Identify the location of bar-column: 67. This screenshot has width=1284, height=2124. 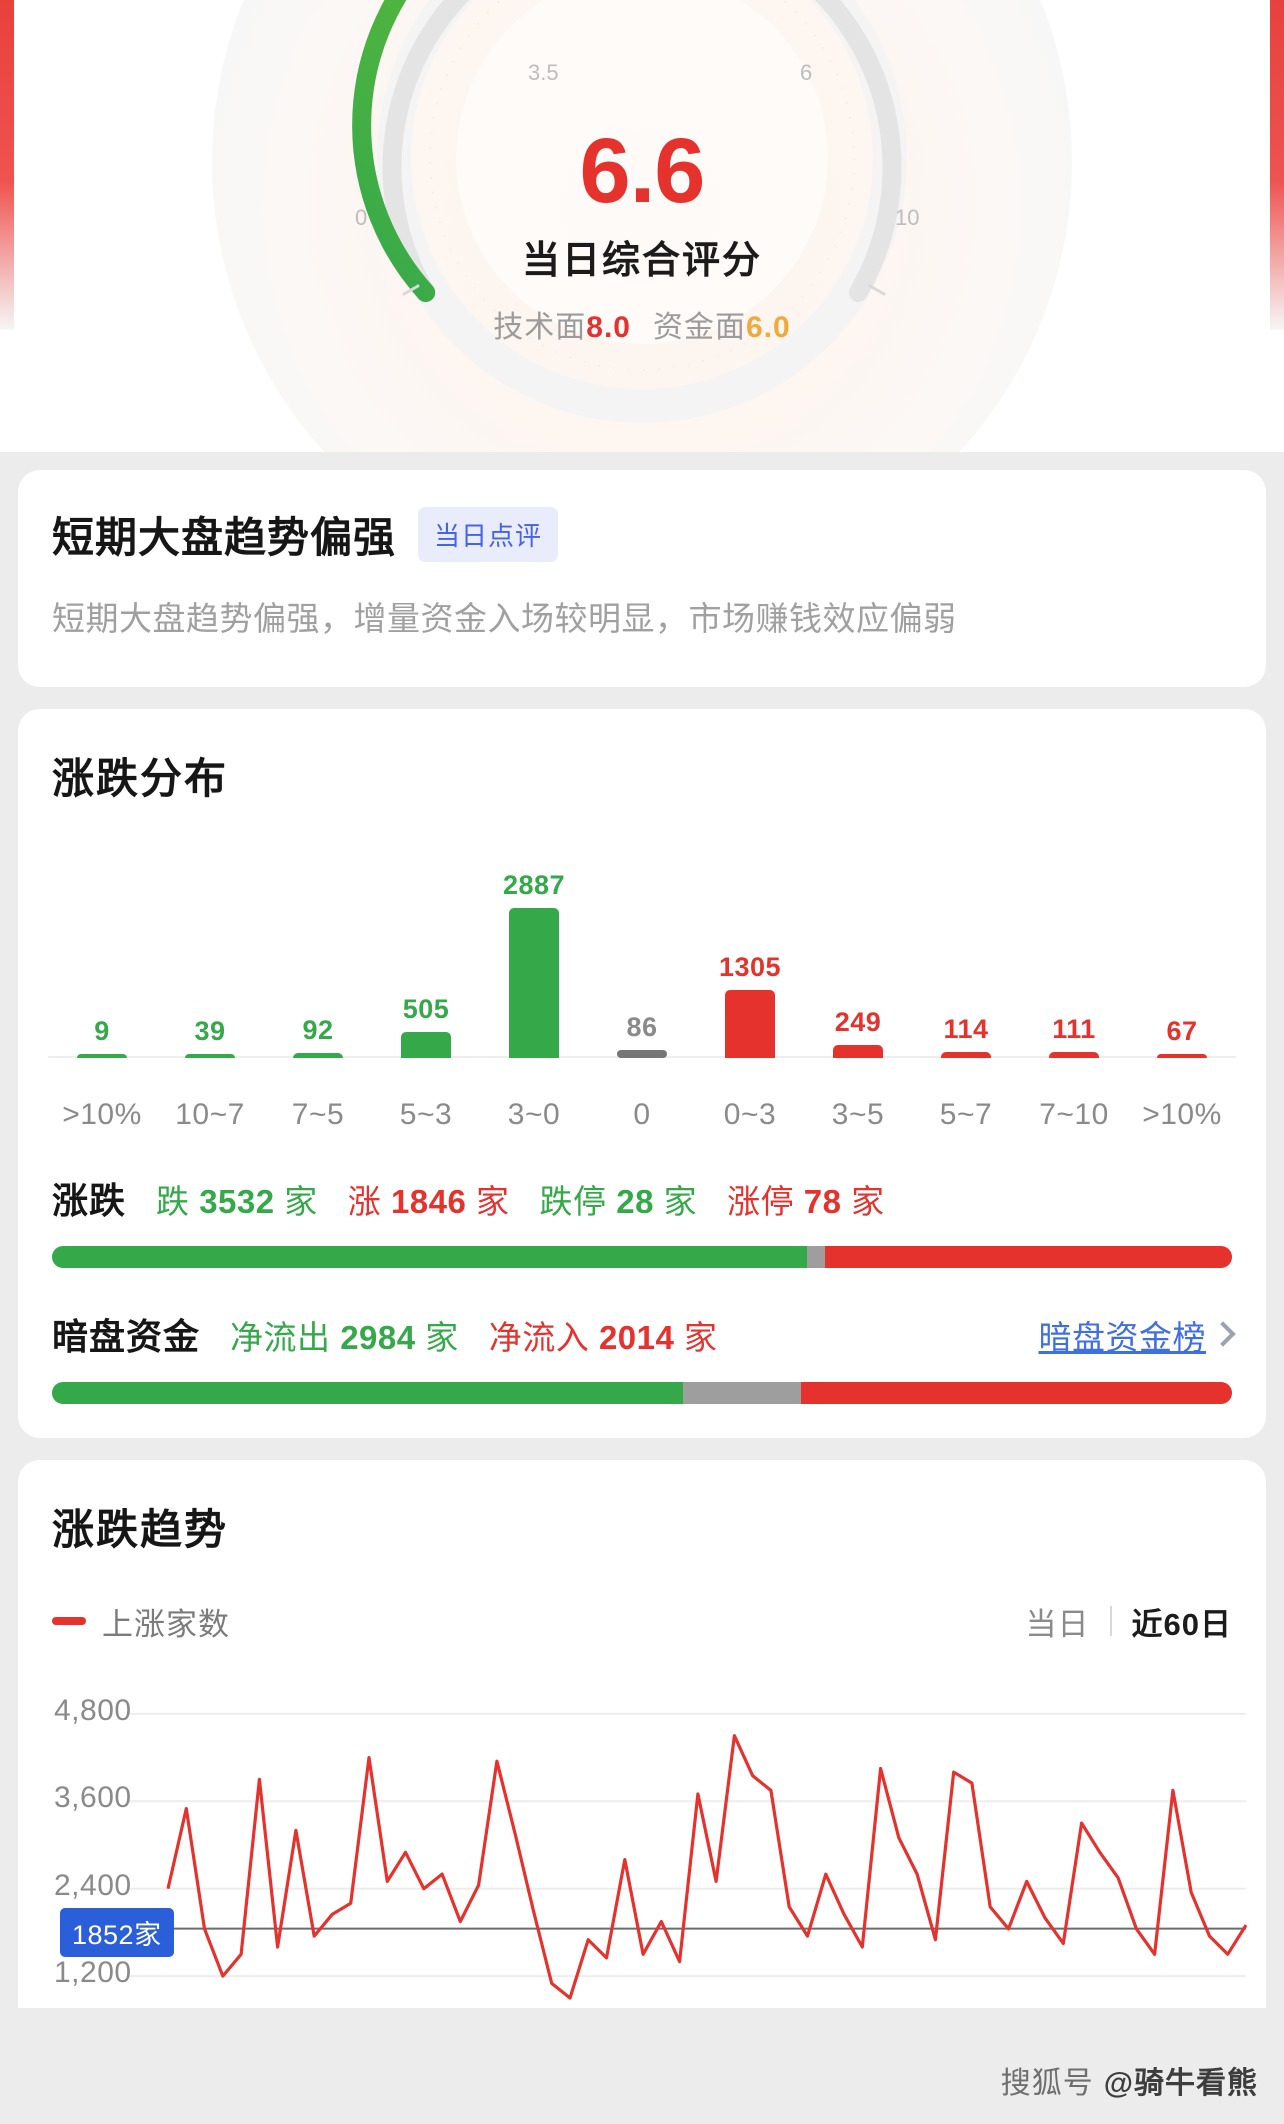
(1182, 957).